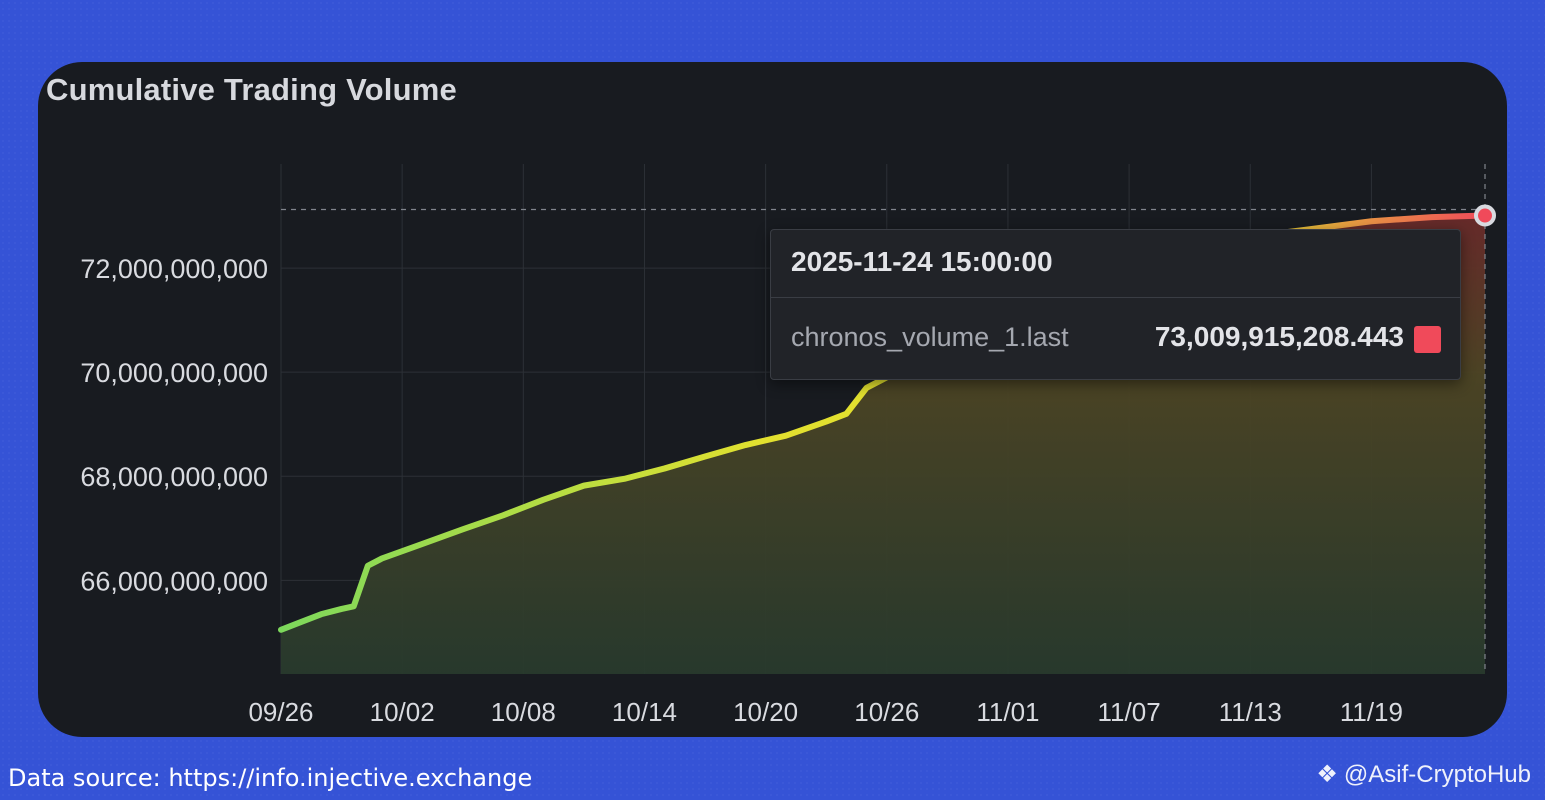 The image size is (1545, 800). What do you see at coordinates (174, 477) in the screenshot?
I see `y-tick-label: 68,000,000,000` at bounding box center [174, 477].